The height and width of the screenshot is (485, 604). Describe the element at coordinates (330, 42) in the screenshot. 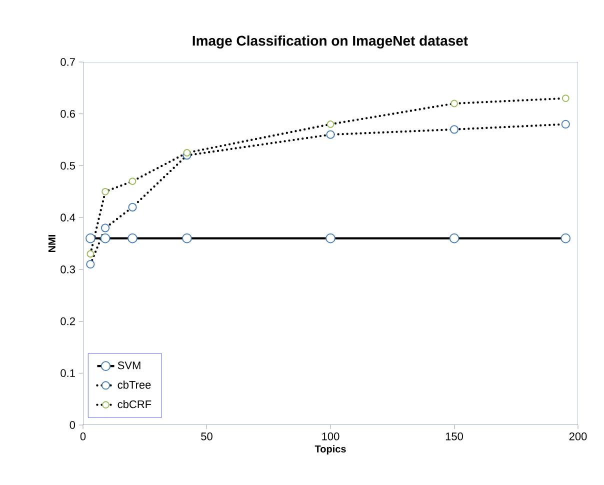

I see `chart-title: Image Classification on ImageNet dataset` at that location.